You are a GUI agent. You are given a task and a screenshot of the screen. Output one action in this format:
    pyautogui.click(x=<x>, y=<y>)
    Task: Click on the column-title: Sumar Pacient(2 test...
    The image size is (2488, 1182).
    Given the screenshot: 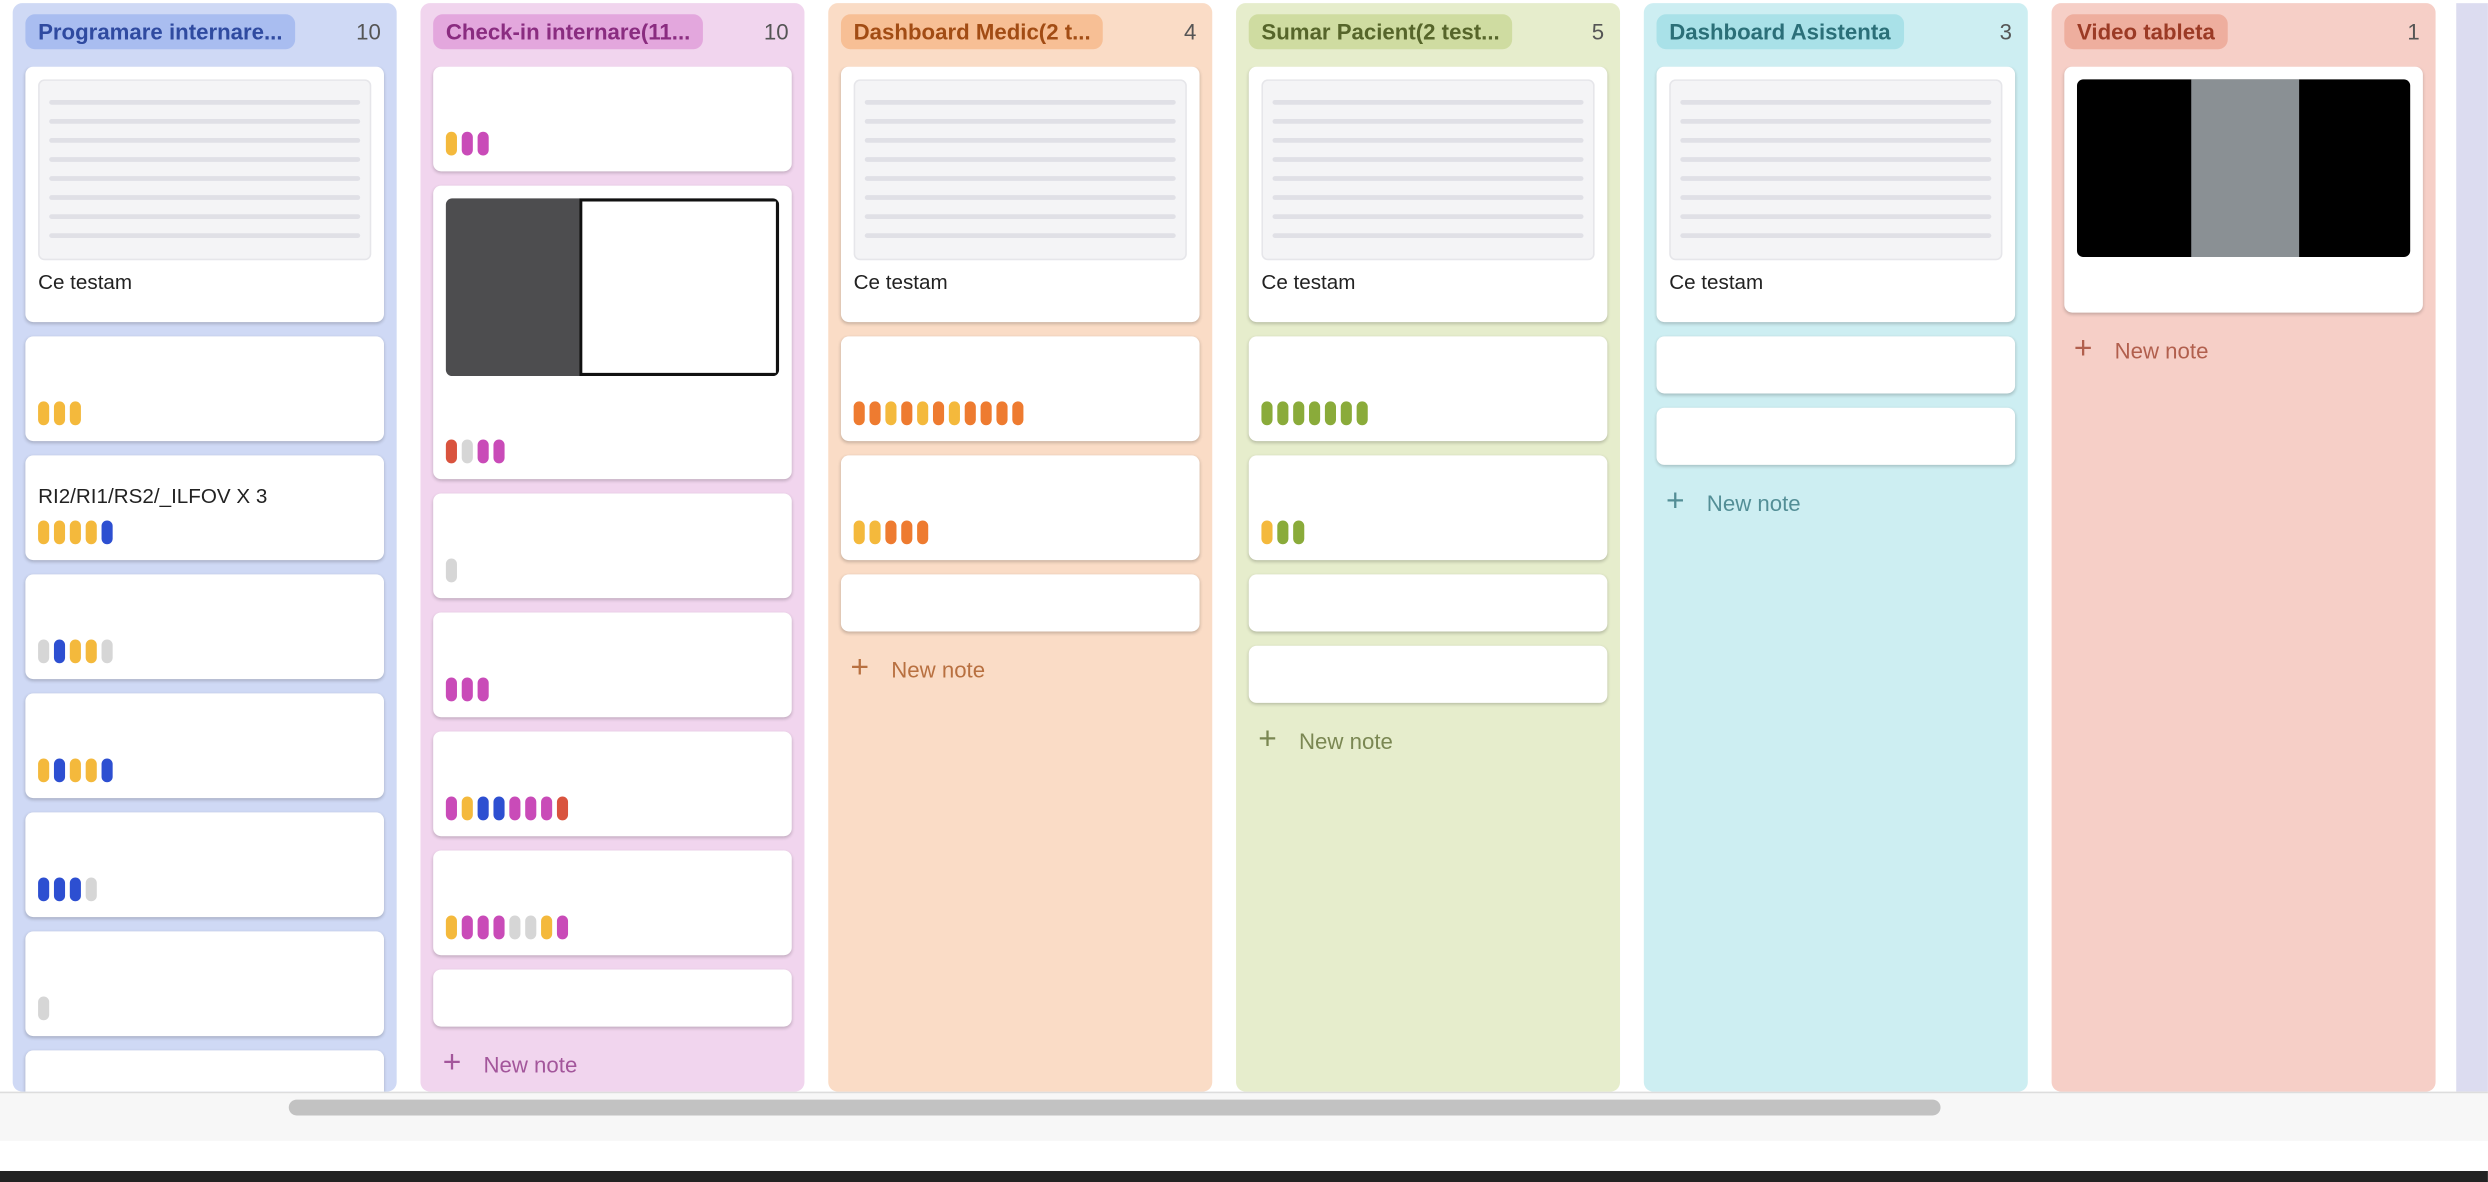 What is the action you would take?
    pyautogui.click(x=1380, y=32)
    